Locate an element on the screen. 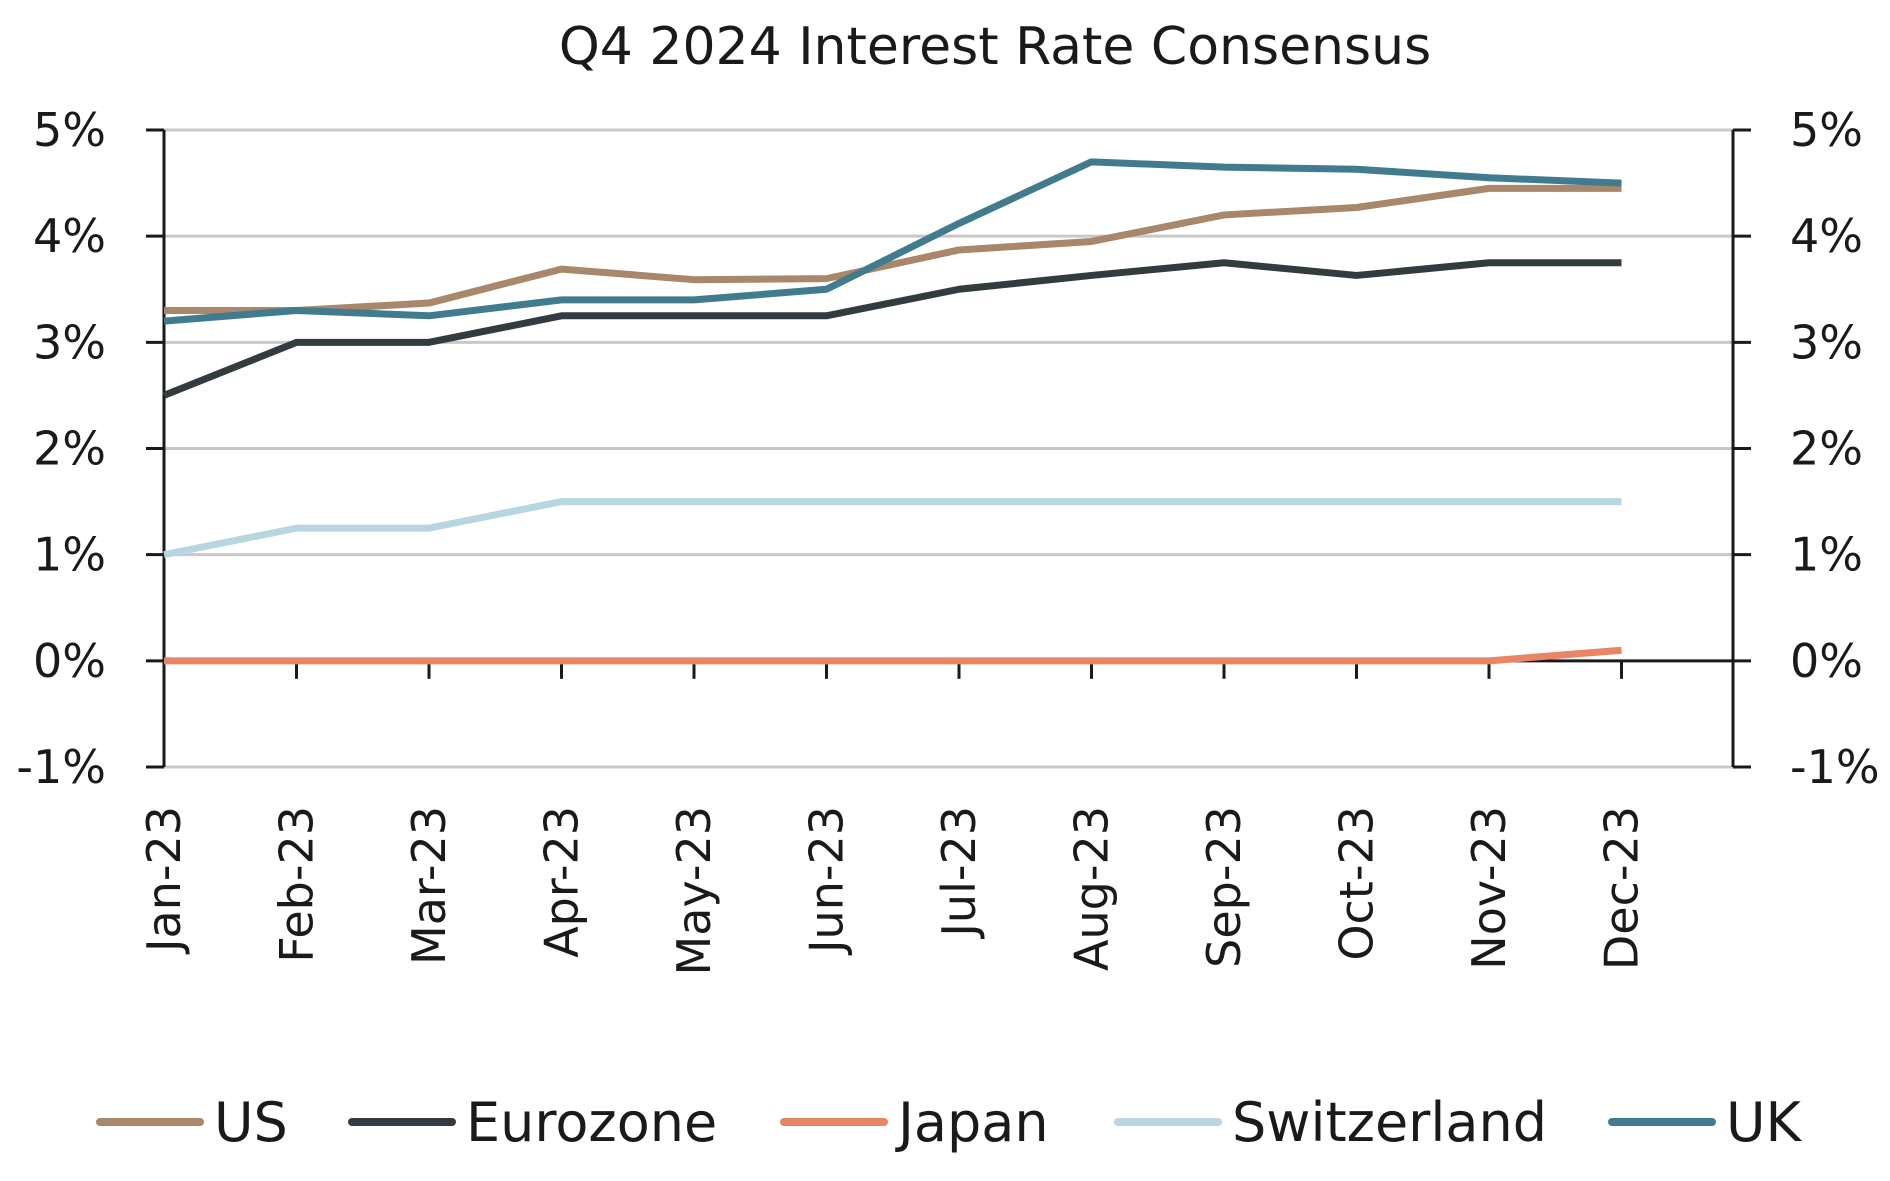 This screenshot has width=1890, height=1181. x-tick-label: May-23 is located at coordinates (694, 890).